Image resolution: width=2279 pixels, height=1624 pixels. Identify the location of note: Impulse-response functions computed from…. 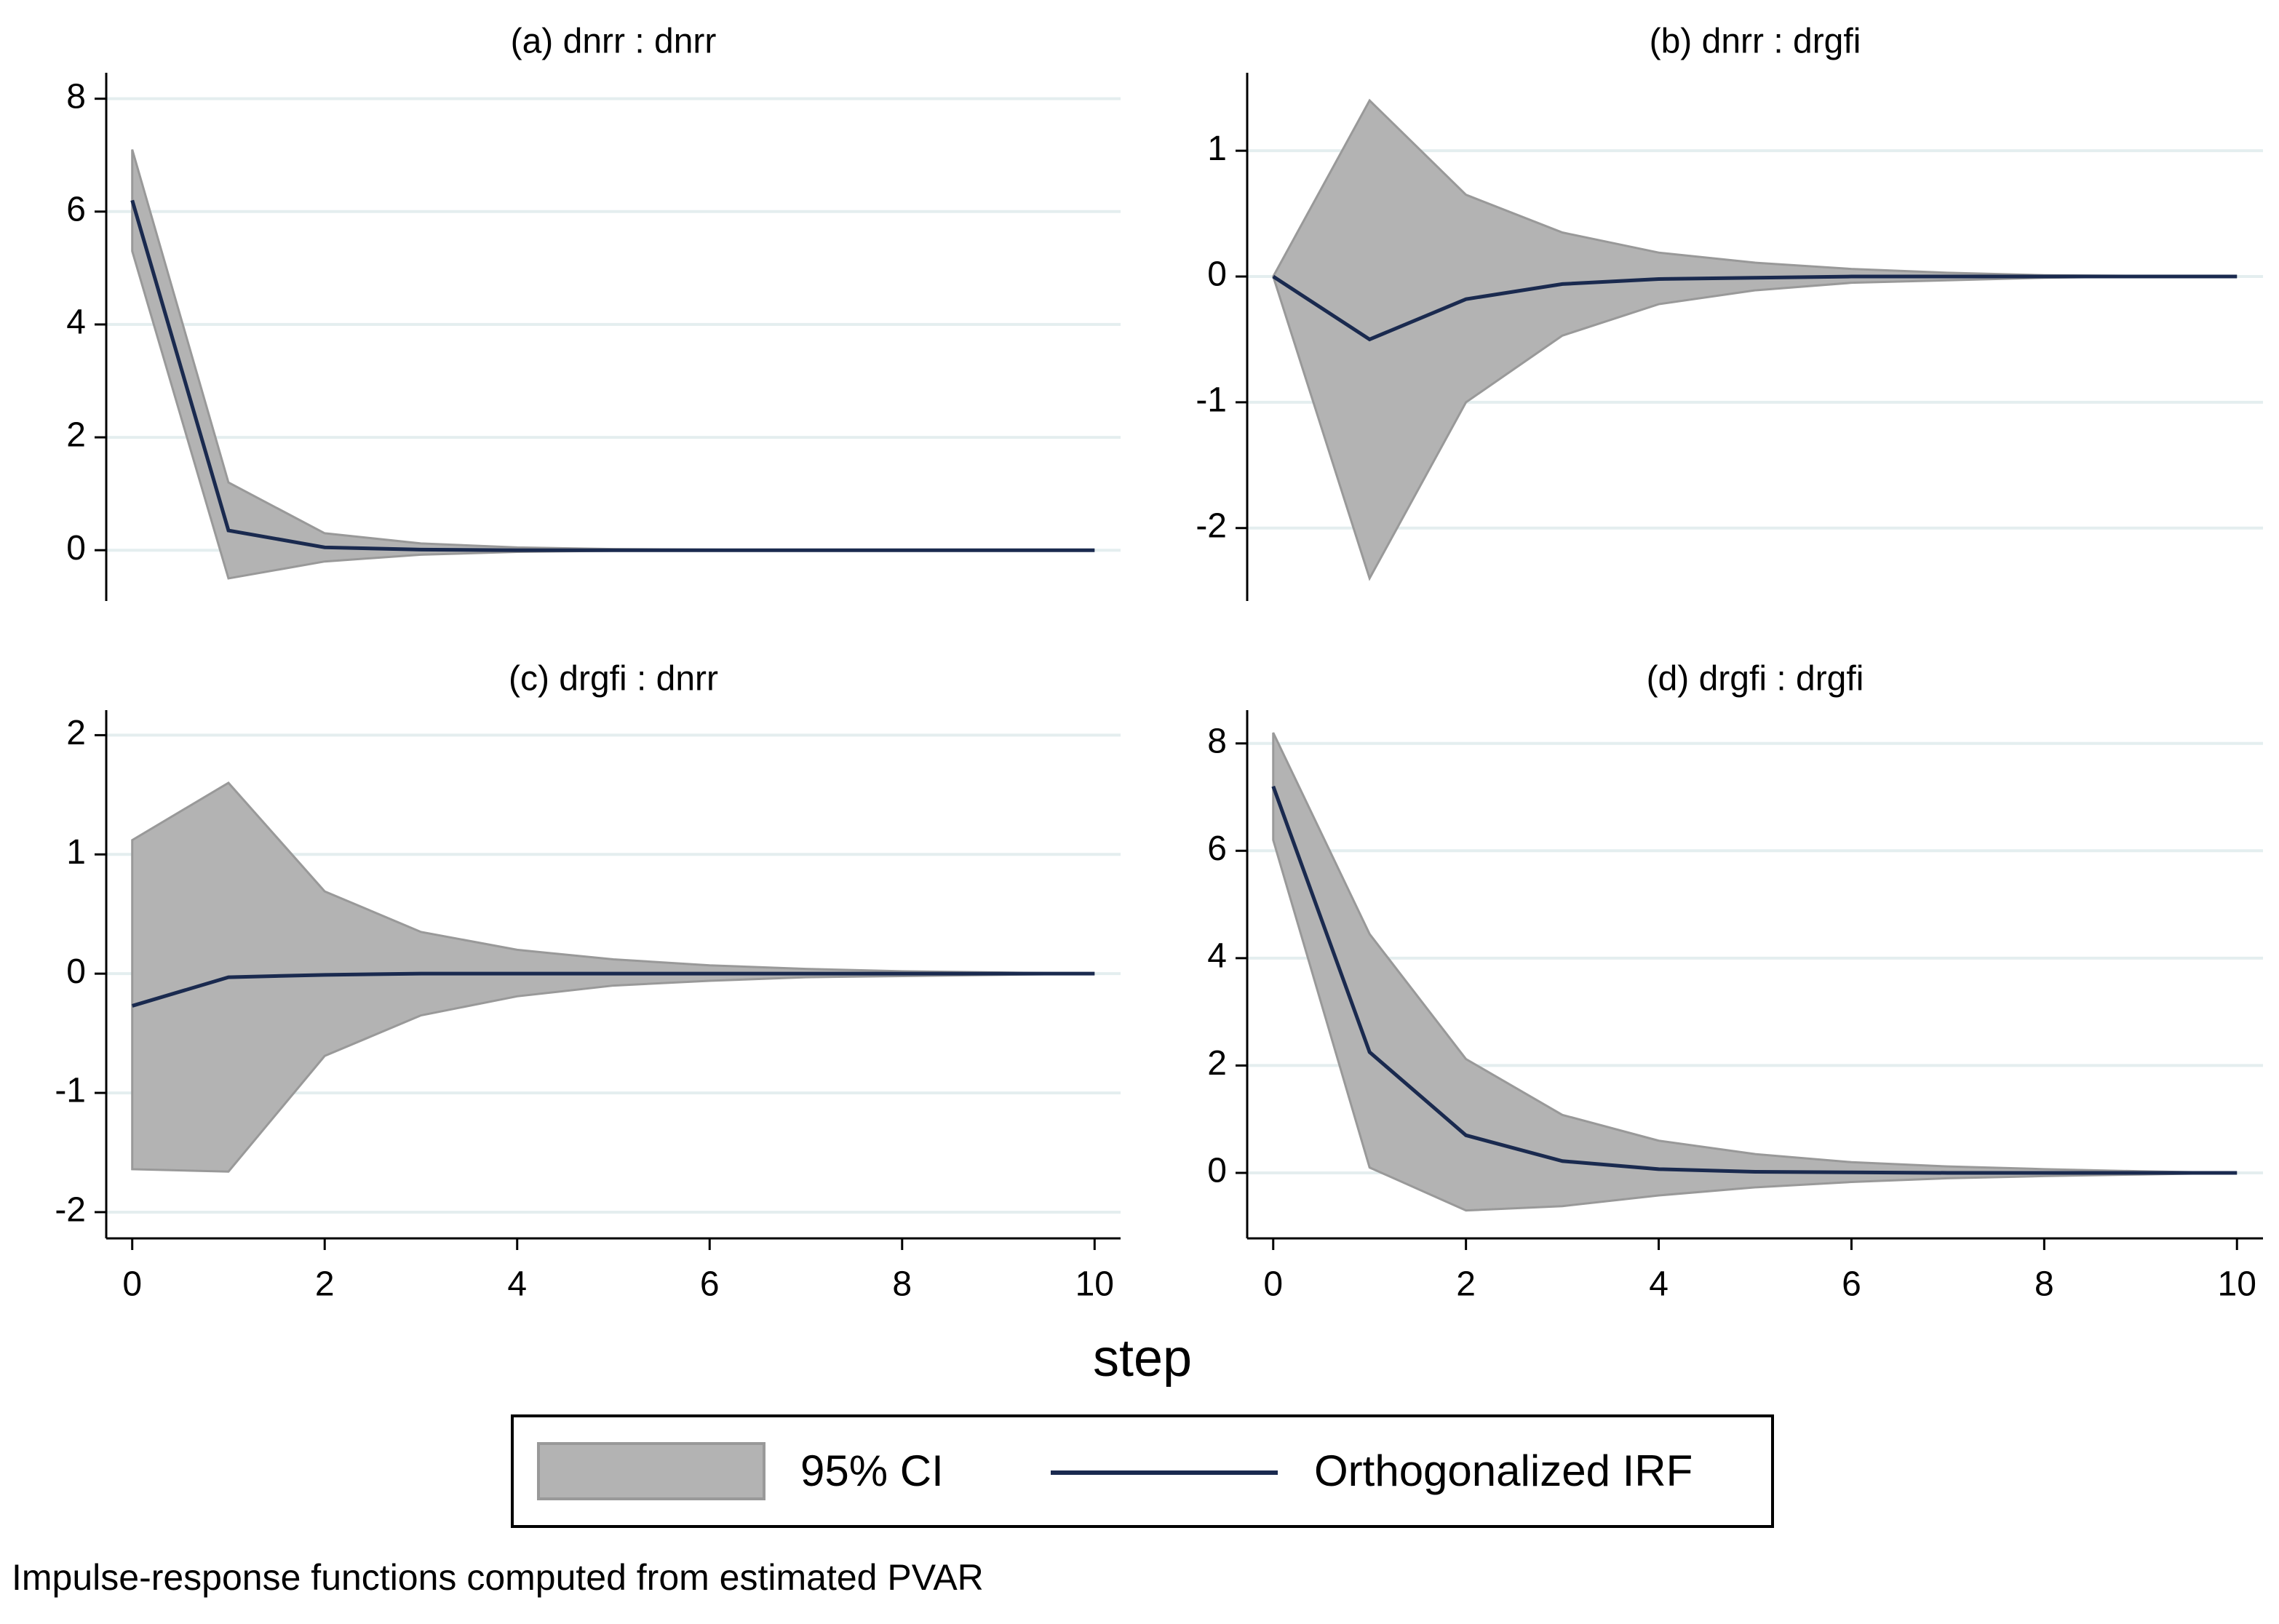
(498, 1577).